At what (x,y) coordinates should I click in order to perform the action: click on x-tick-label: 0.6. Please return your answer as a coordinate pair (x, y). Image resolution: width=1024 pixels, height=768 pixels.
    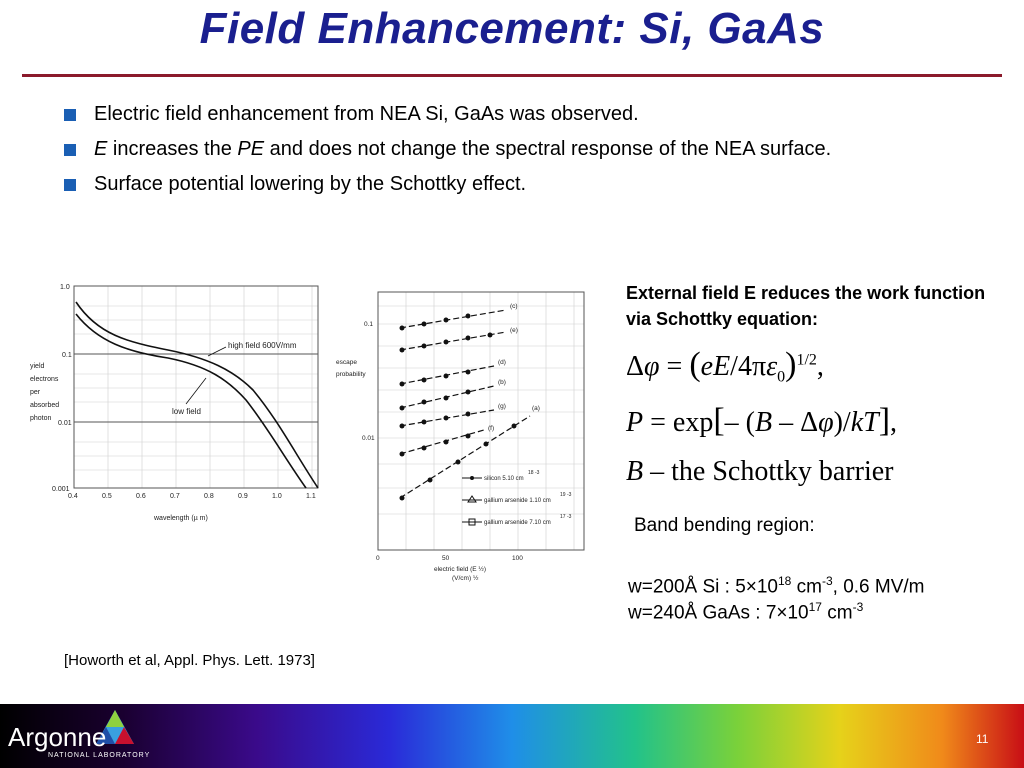
    Looking at the image, I should click on (141, 496).